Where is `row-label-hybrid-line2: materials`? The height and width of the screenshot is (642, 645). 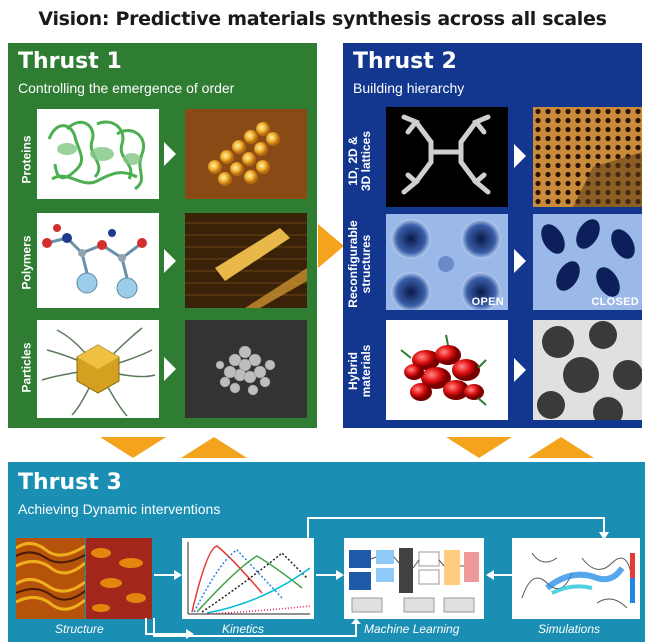 row-label-hybrid-line2: materials is located at coordinates (366, 371).